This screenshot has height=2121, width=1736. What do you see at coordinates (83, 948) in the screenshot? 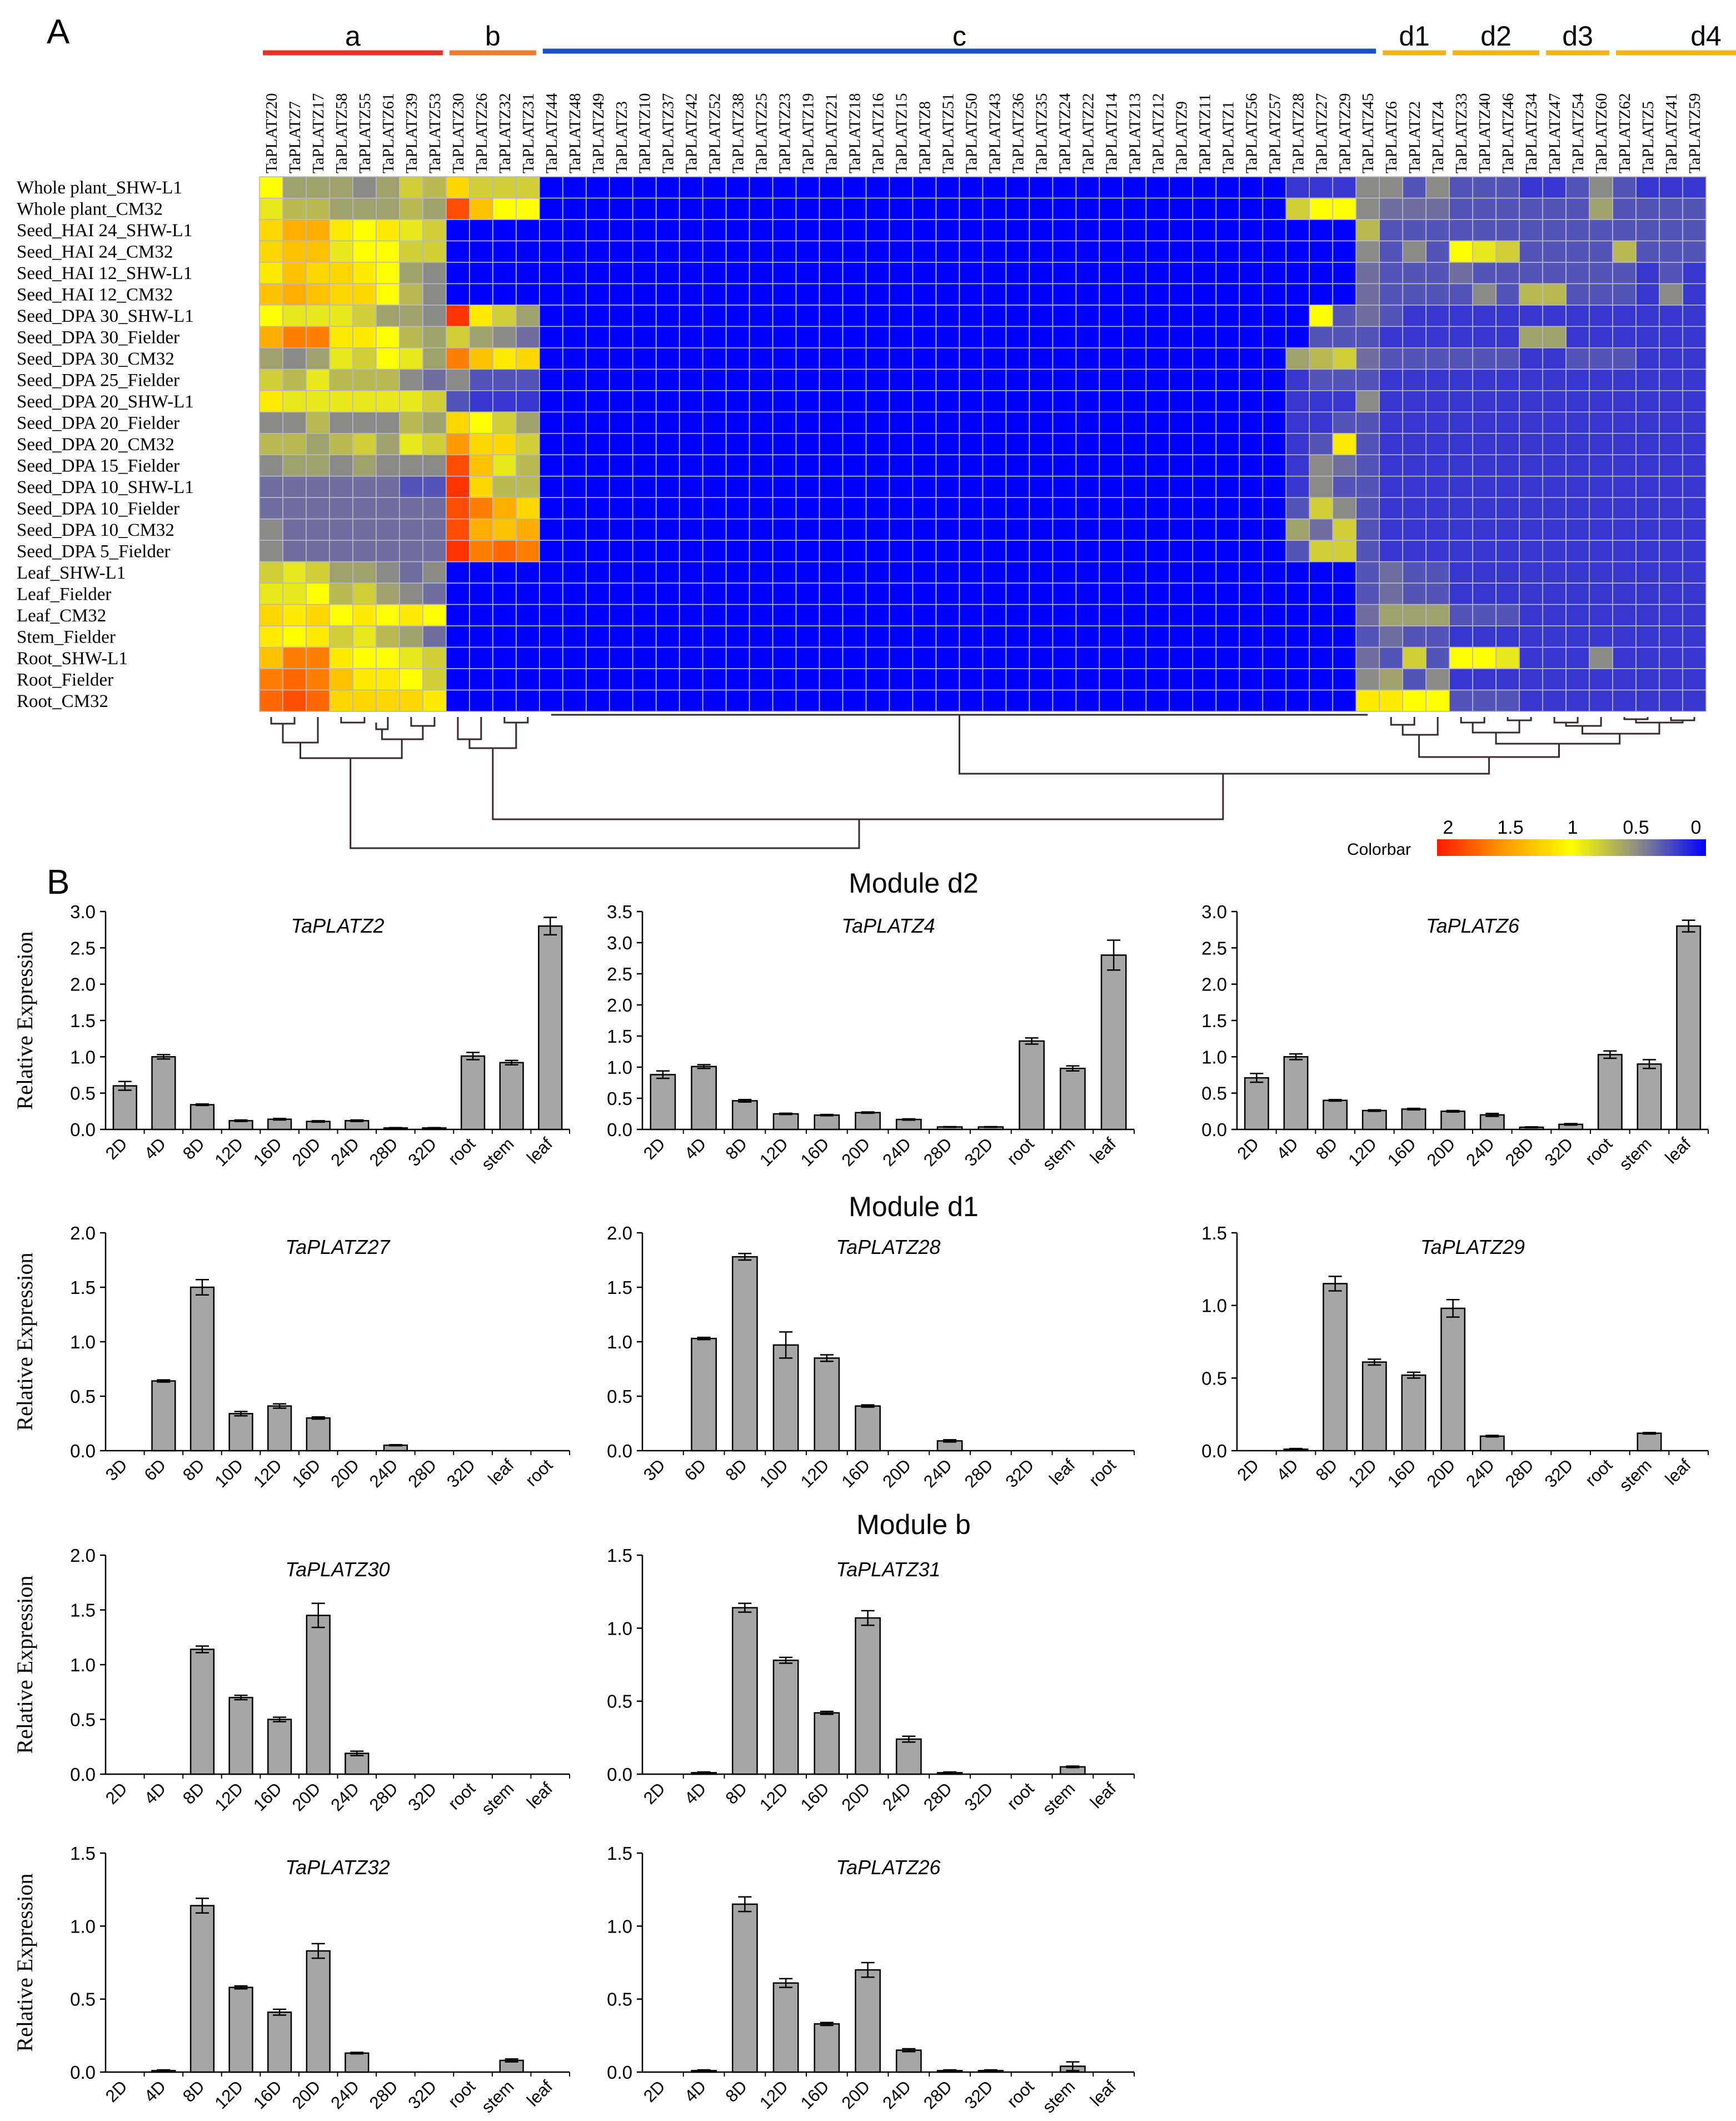
I see `y-tick-label: 2.5` at bounding box center [83, 948].